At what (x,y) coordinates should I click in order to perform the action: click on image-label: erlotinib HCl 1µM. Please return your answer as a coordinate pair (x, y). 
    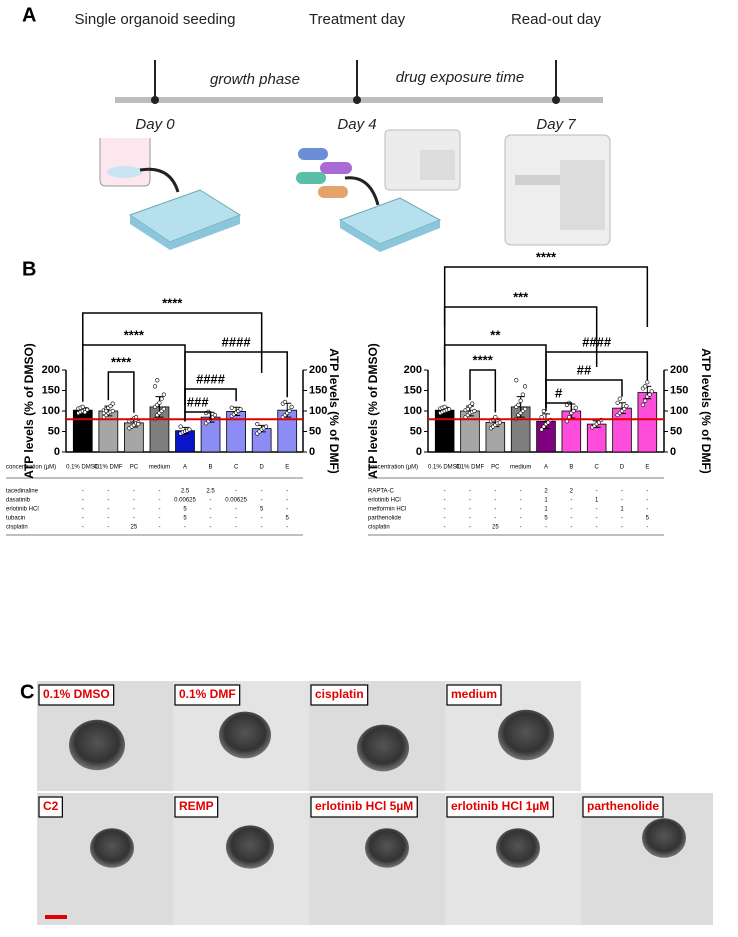
    Looking at the image, I should click on (500, 806).